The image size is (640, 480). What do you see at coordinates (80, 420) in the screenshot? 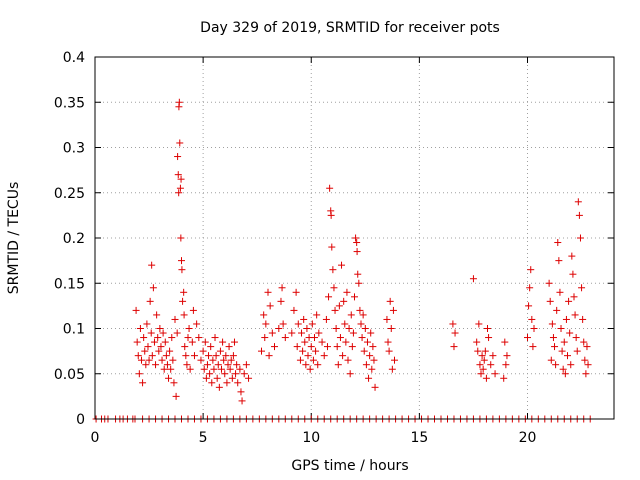
I see `y-tick-label: 0` at bounding box center [80, 420].